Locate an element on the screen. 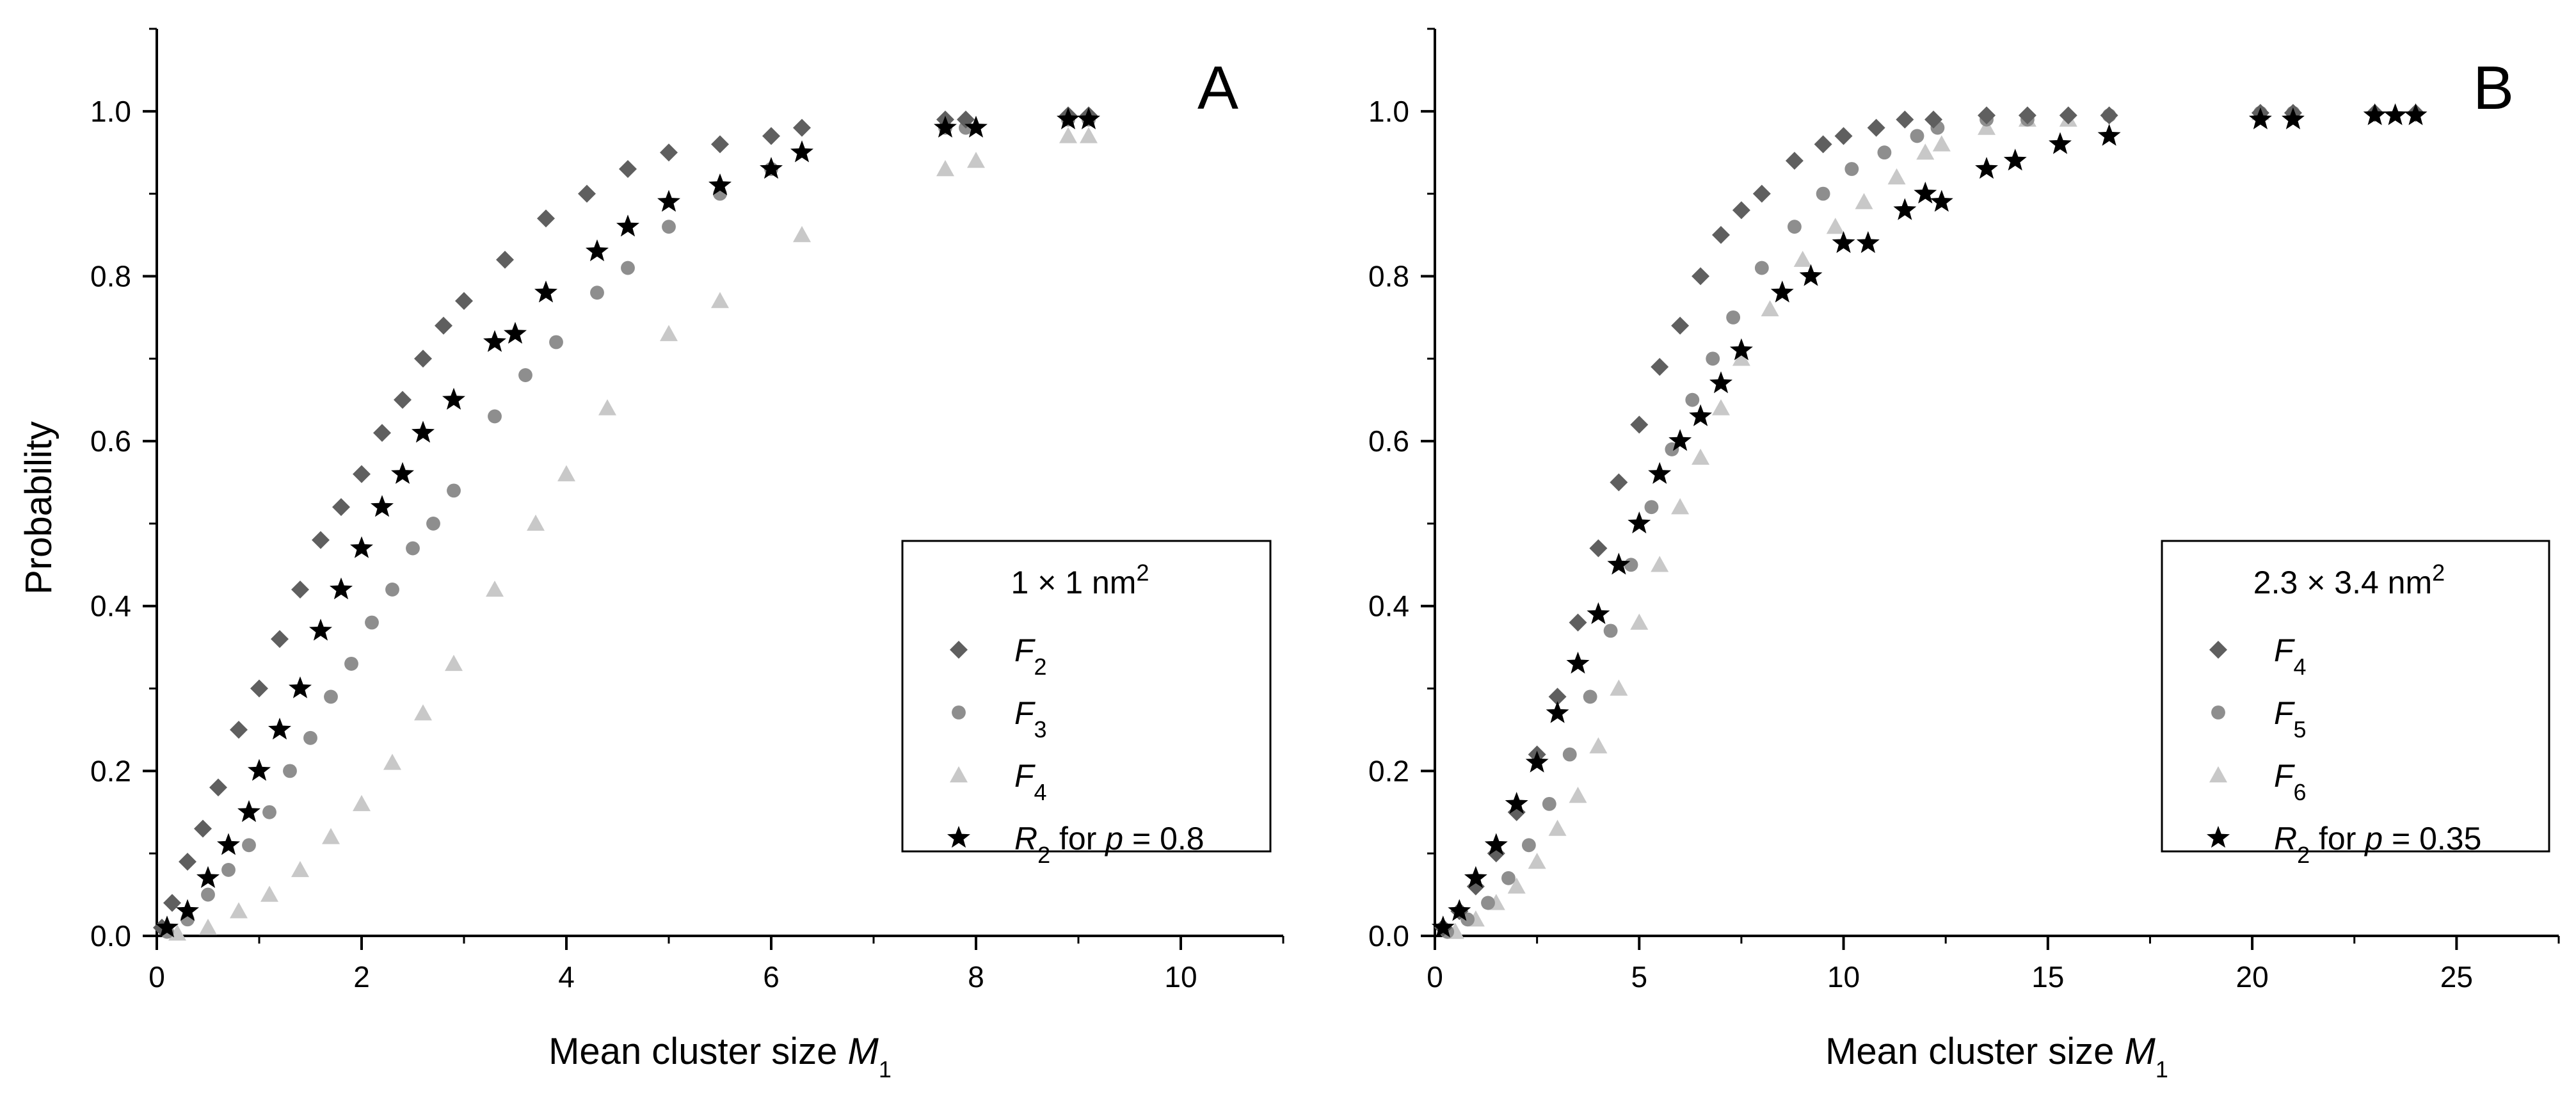  legend-title: 2.3 × 3.4 nm2 is located at coordinates (2349, 580).